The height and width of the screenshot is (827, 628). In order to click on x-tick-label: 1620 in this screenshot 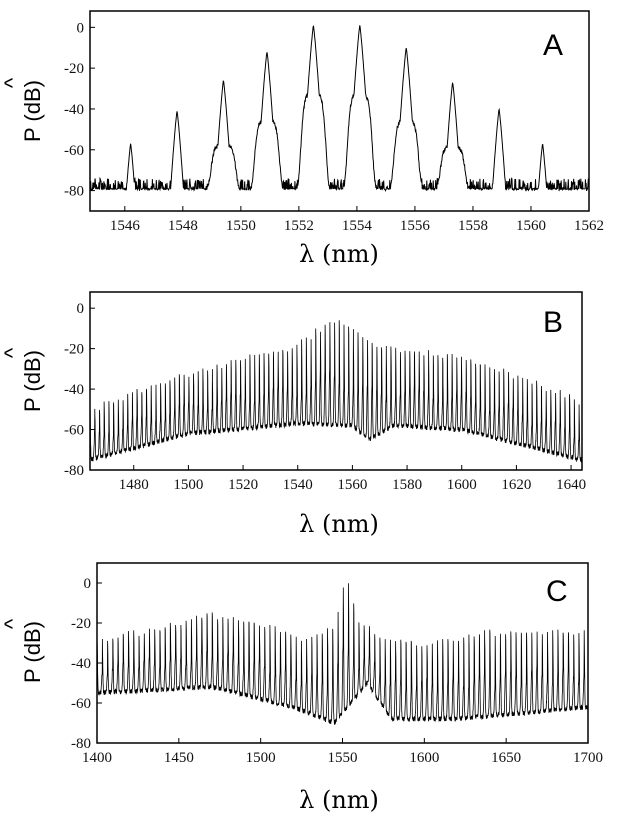, I will do `click(516, 485)`.